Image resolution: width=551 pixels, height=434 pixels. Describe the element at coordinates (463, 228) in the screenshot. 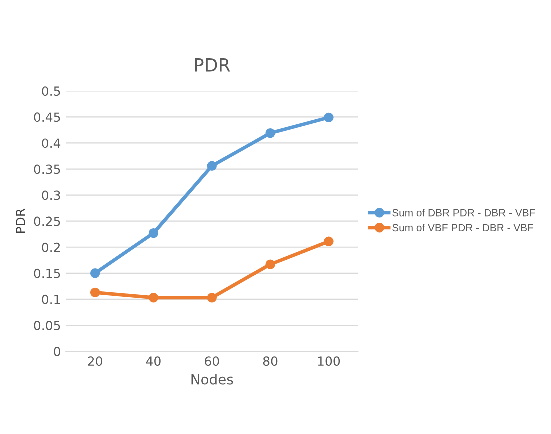

I see `legend-label: Sum of VBF PDR - DBR - VBF` at that location.